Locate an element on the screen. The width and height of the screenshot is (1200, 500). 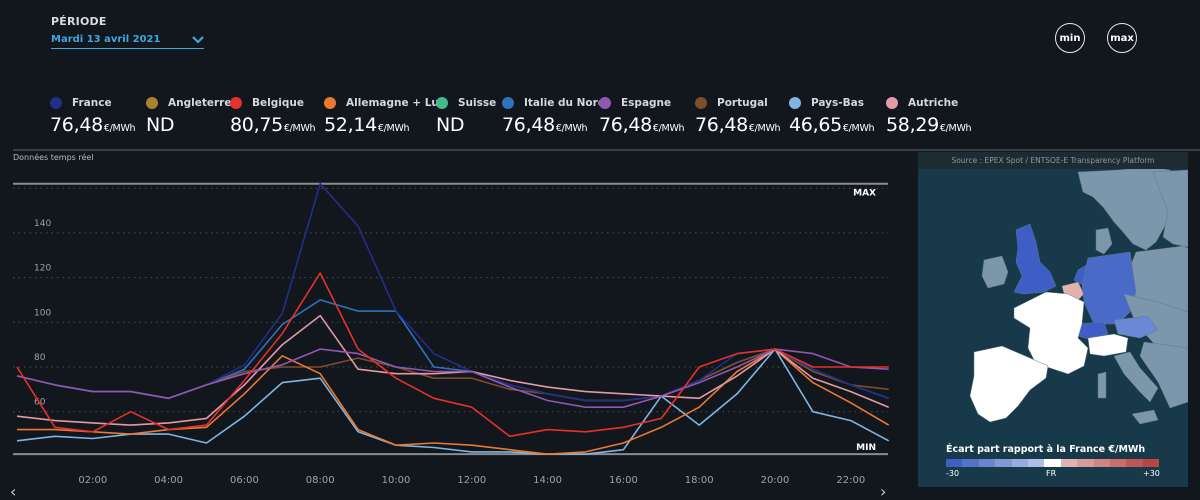
map-region-sardinia is located at coordinates (1102, 385).